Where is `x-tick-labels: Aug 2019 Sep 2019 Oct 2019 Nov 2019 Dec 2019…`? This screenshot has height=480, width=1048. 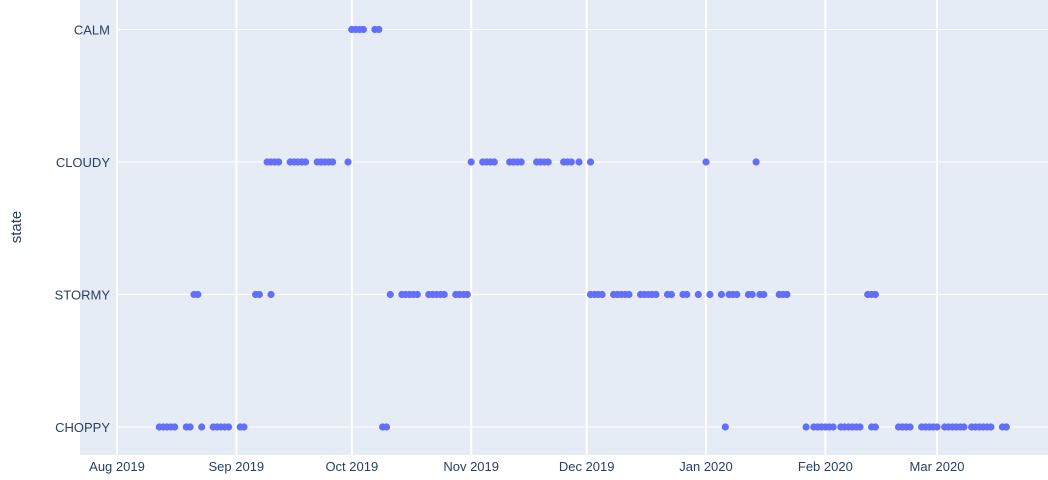
x-tick-labels: Aug 2019 Sep 2019 Oct 2019 Nov 2019 Dec 2019… is located at coordinates (526, 466).